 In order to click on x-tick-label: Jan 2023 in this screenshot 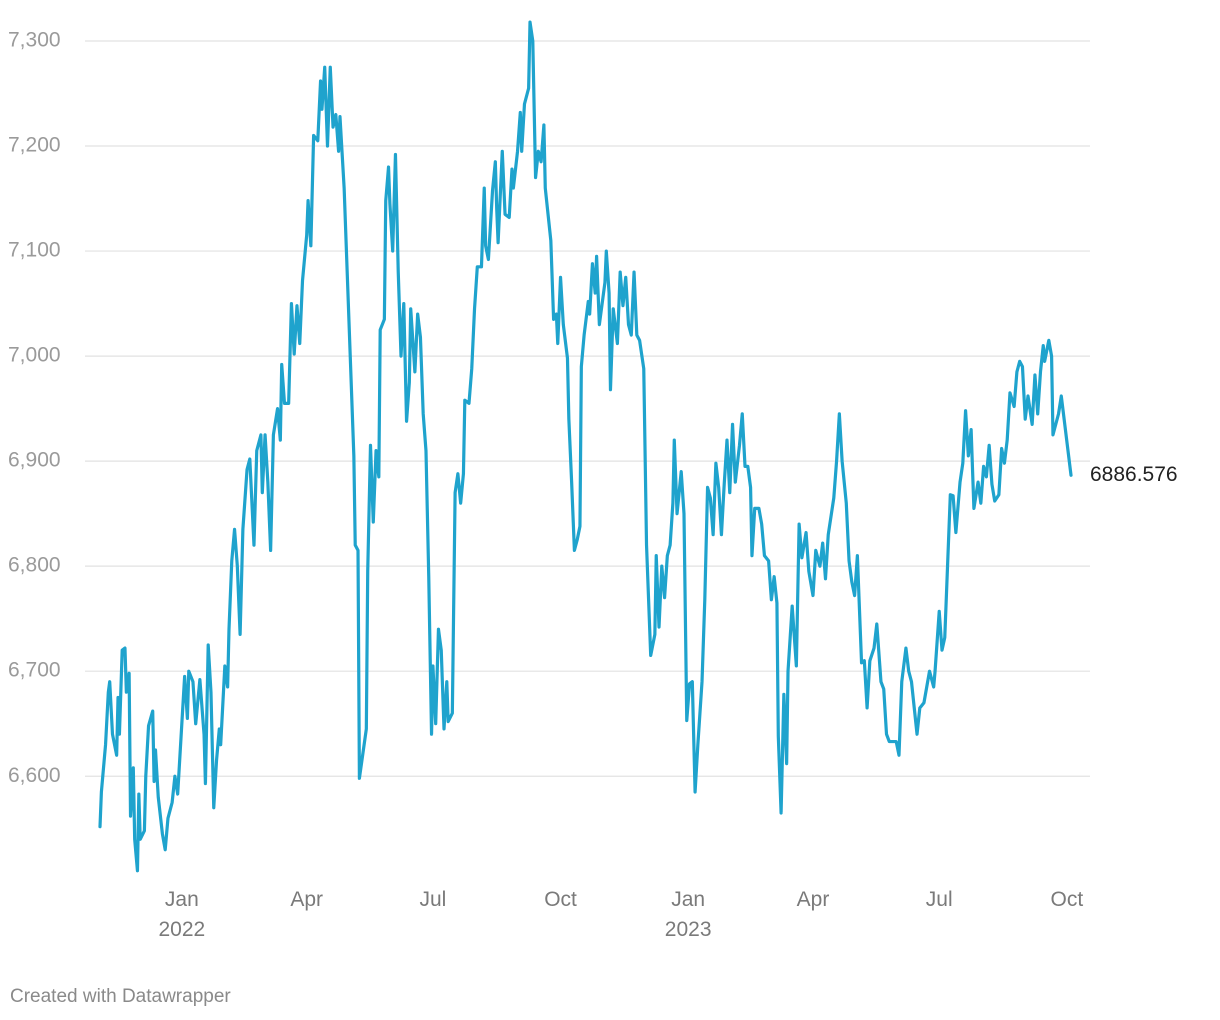, I will do `click(688, 914)`.